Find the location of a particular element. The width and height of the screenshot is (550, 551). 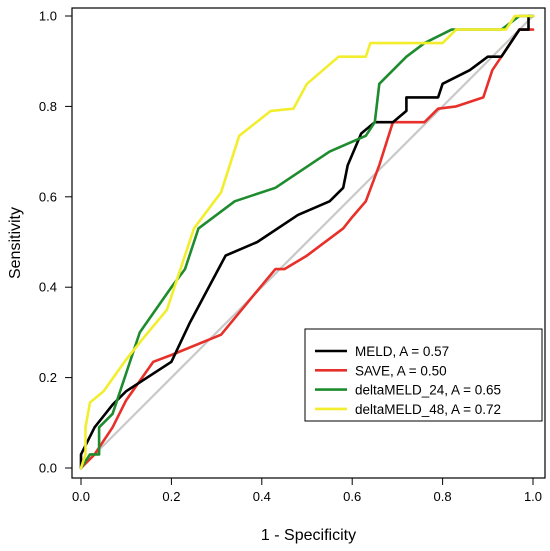

y-tick-label: 1.0 is located at coordinates (48, 16).